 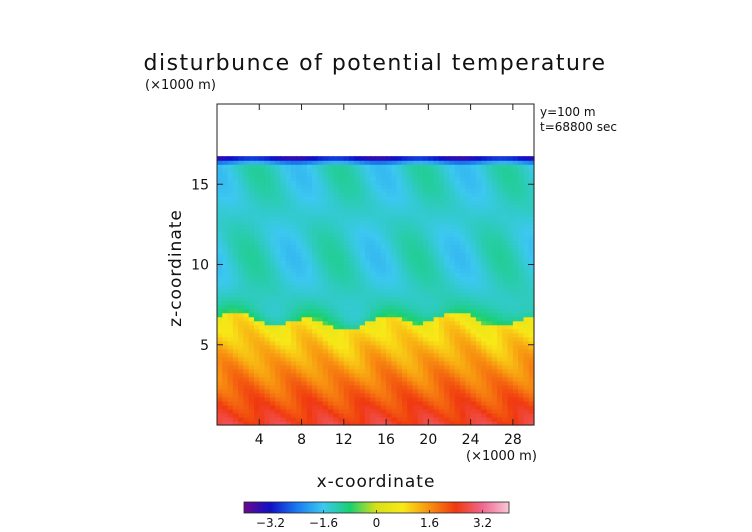 What do you see at coordinates (482, 523) in the screenshot?
I see `colorbar-tick-label: 3.2` at bounding box center [482, 523].